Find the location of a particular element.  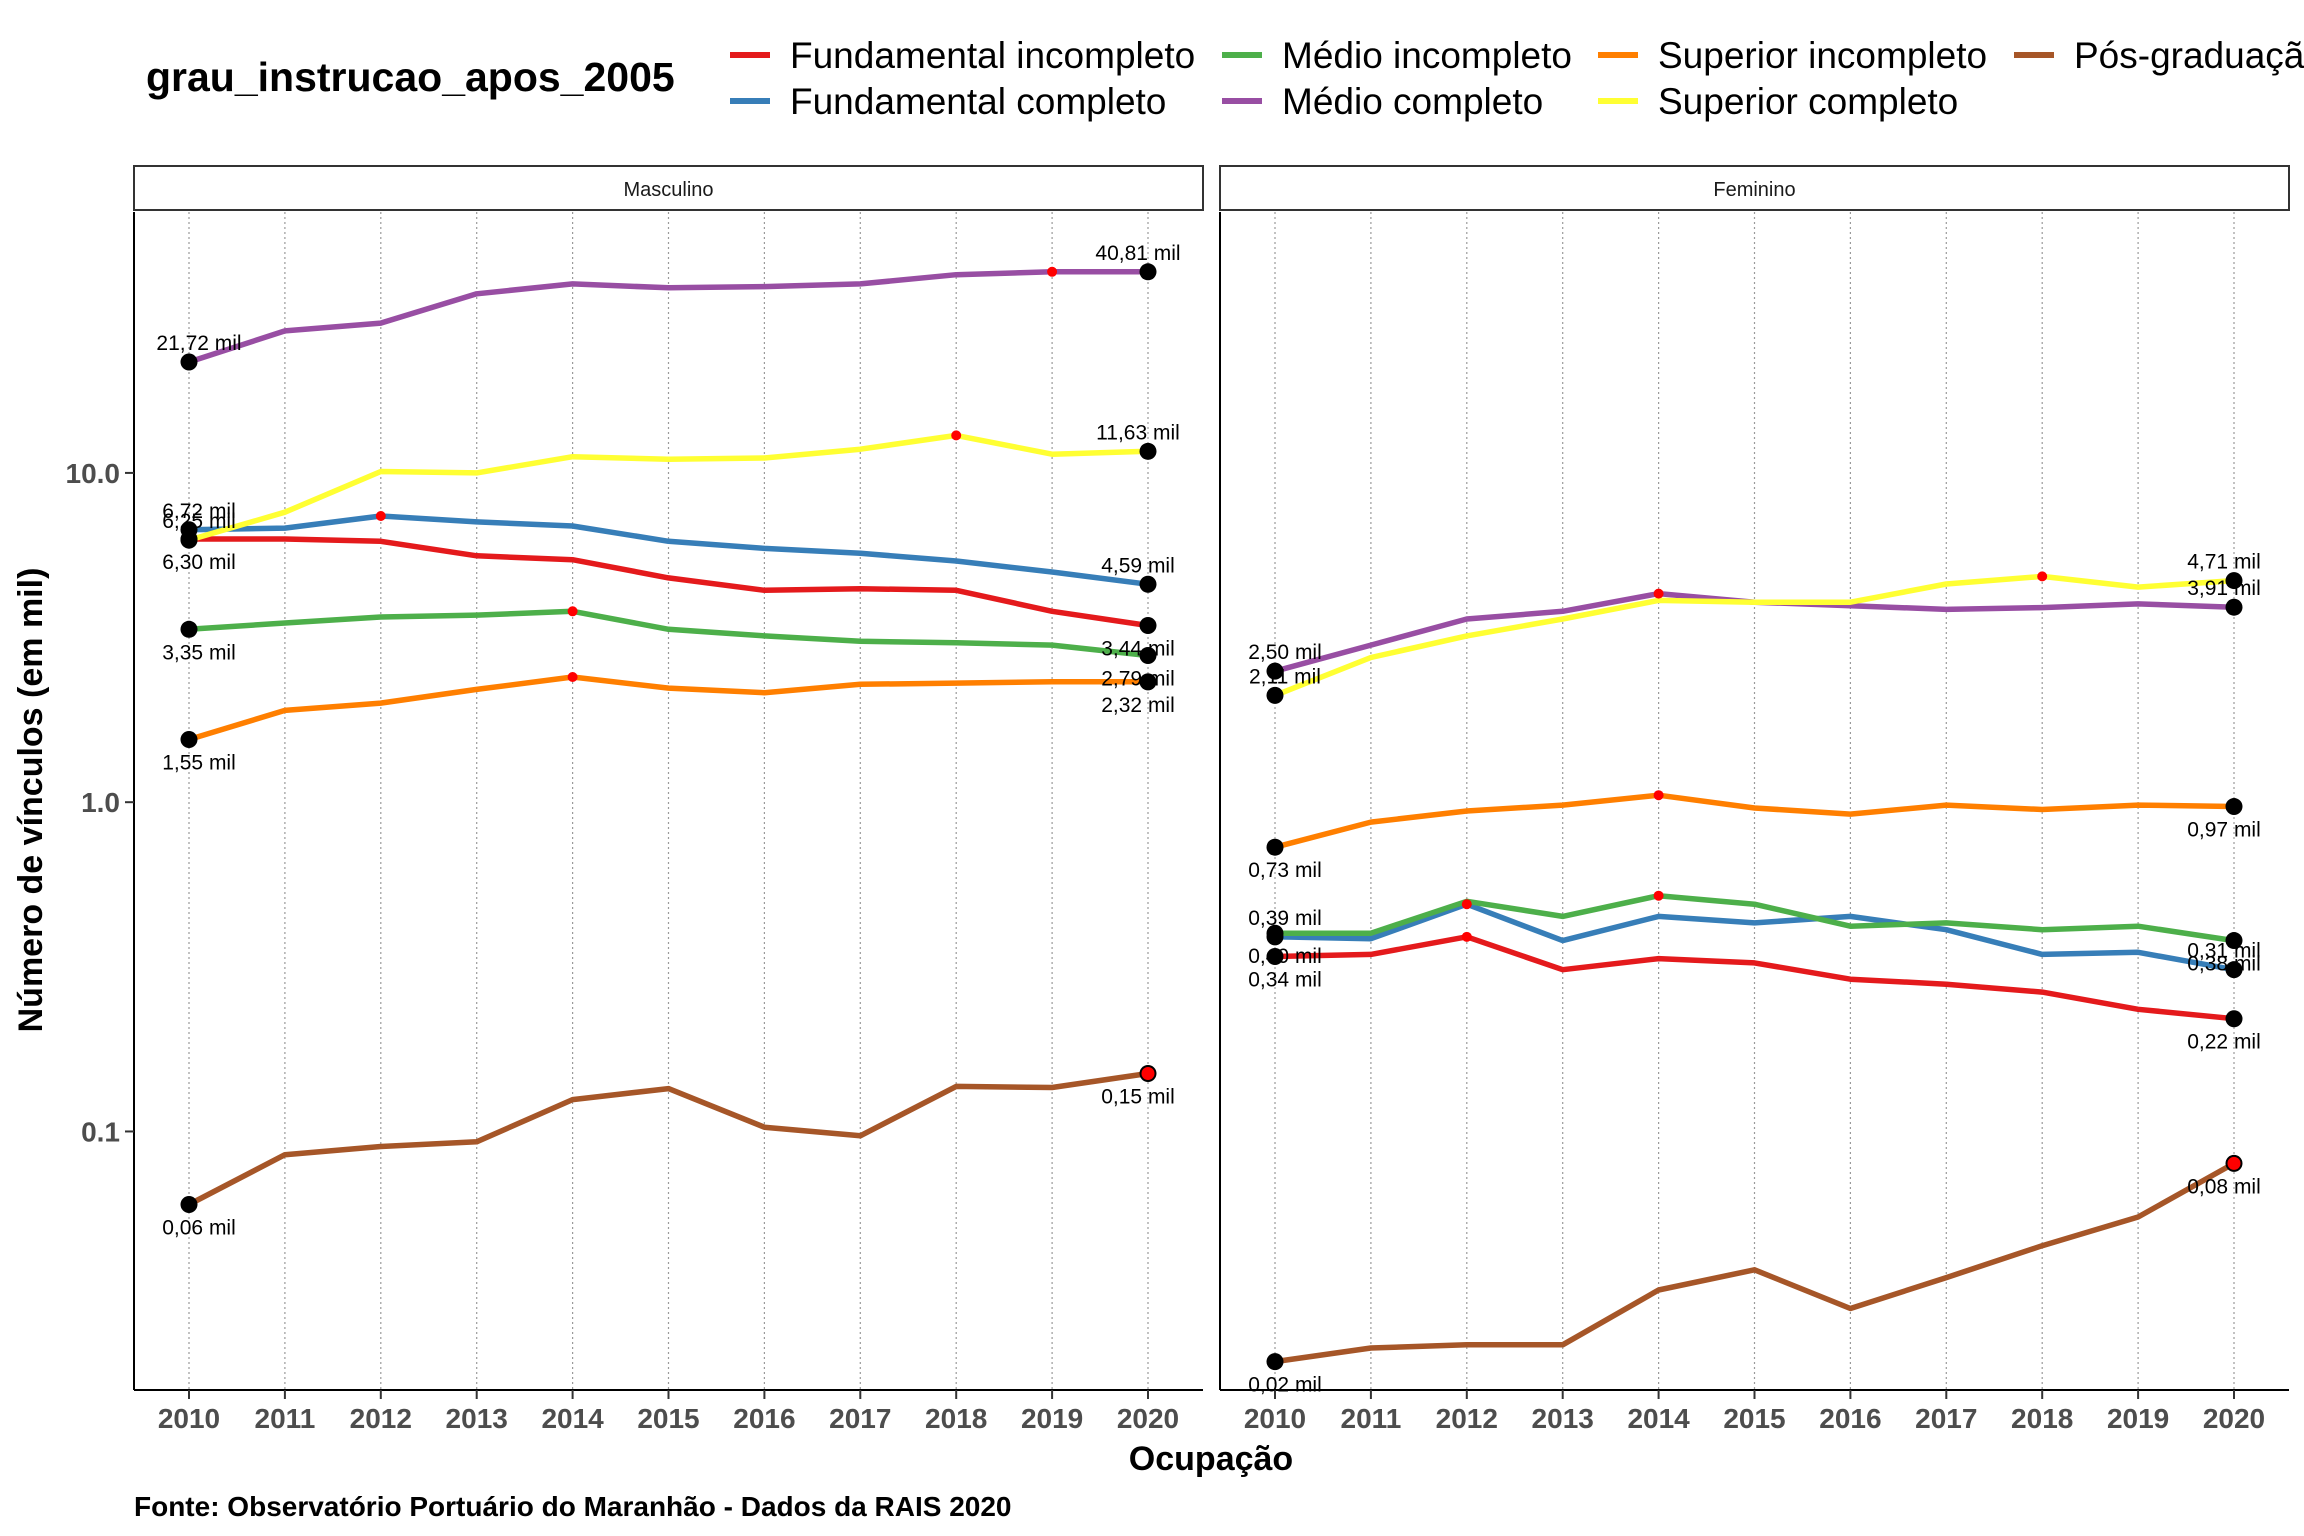

x-axis-title: Ocupação is located at coordinates (1211, 1459).